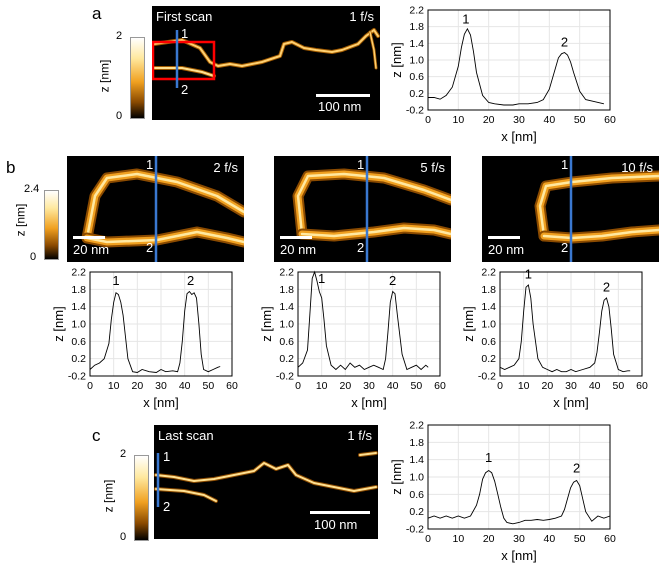  I want to click on colorbar-a, so click(137, 78).